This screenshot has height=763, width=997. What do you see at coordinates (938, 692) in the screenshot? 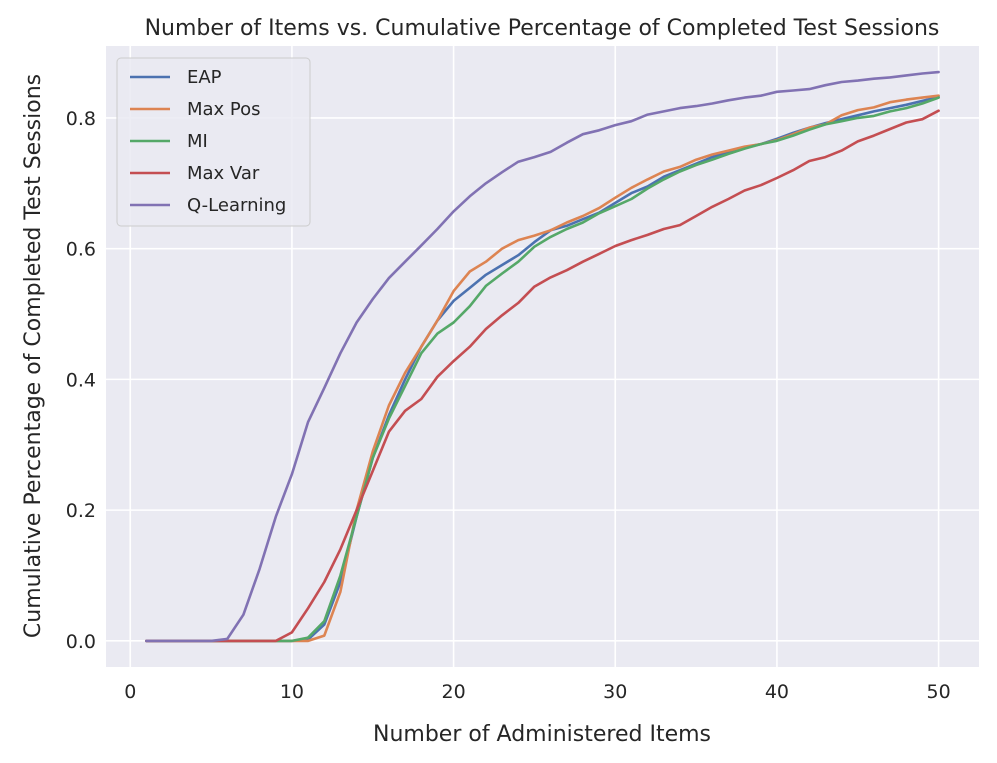
I see `x-tick-label: 50` at bounding box center [938, 692].